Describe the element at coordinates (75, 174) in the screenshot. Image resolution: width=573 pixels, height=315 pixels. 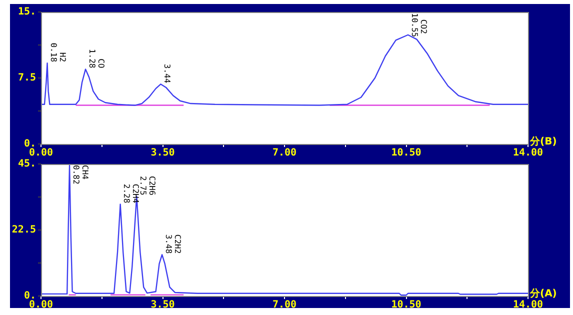
I see `annotation: 0.82` at that location.